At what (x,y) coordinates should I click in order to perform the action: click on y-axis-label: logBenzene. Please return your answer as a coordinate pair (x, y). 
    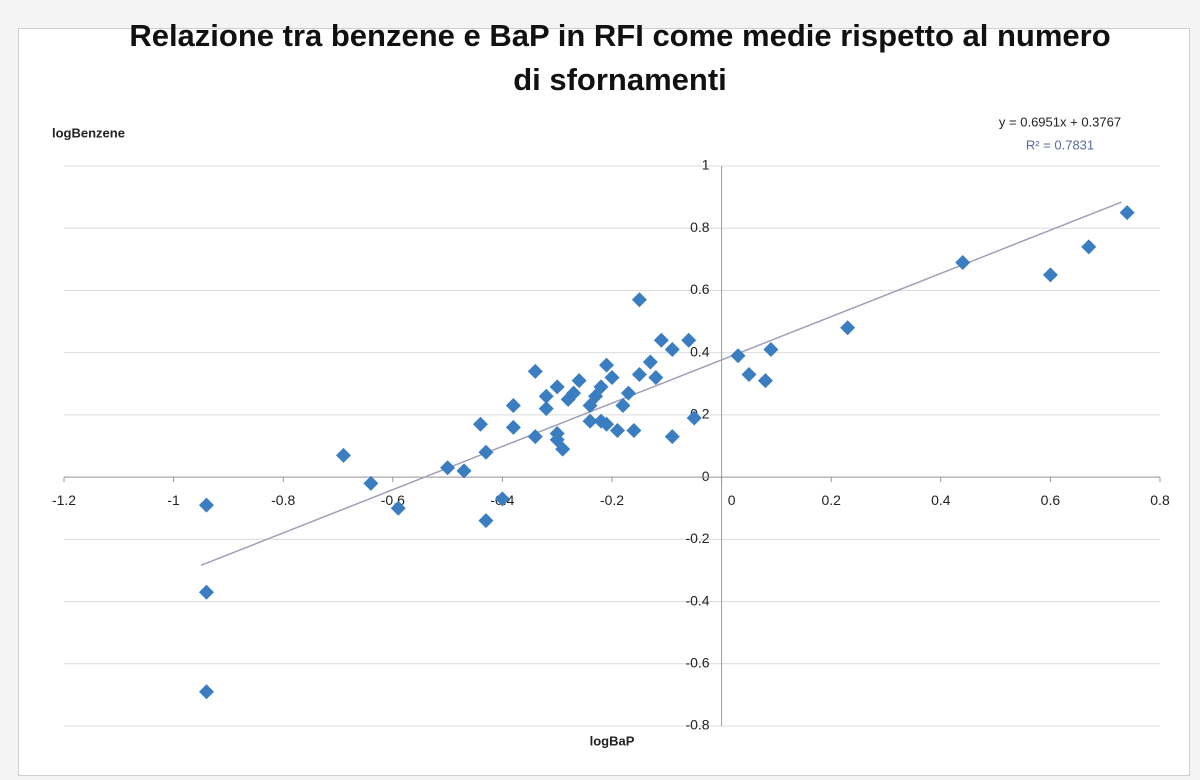
    Looking at the image, I should click on (88, 132).